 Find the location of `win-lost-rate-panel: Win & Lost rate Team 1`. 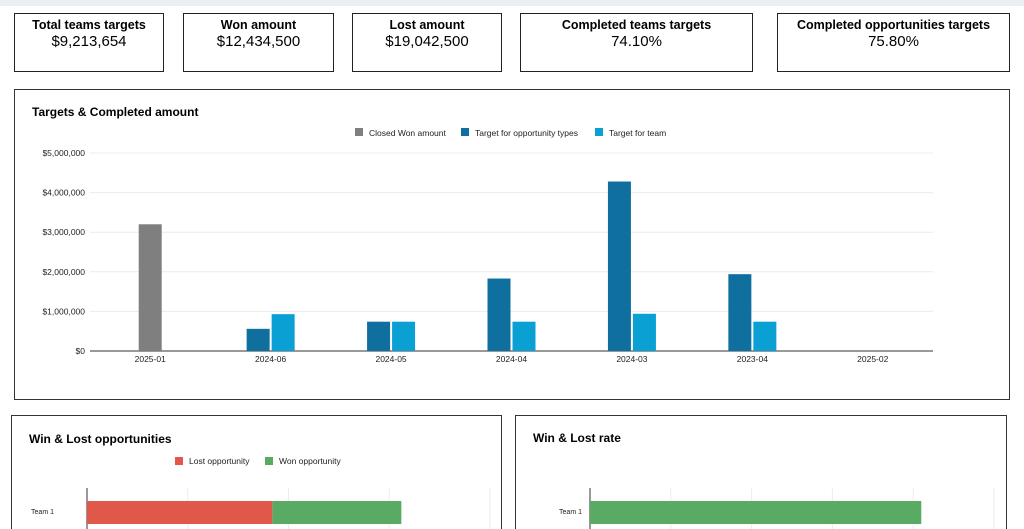

win-lost-rate-panel: Win & Lost rate Team 1 is located at coordinates (761, 472).